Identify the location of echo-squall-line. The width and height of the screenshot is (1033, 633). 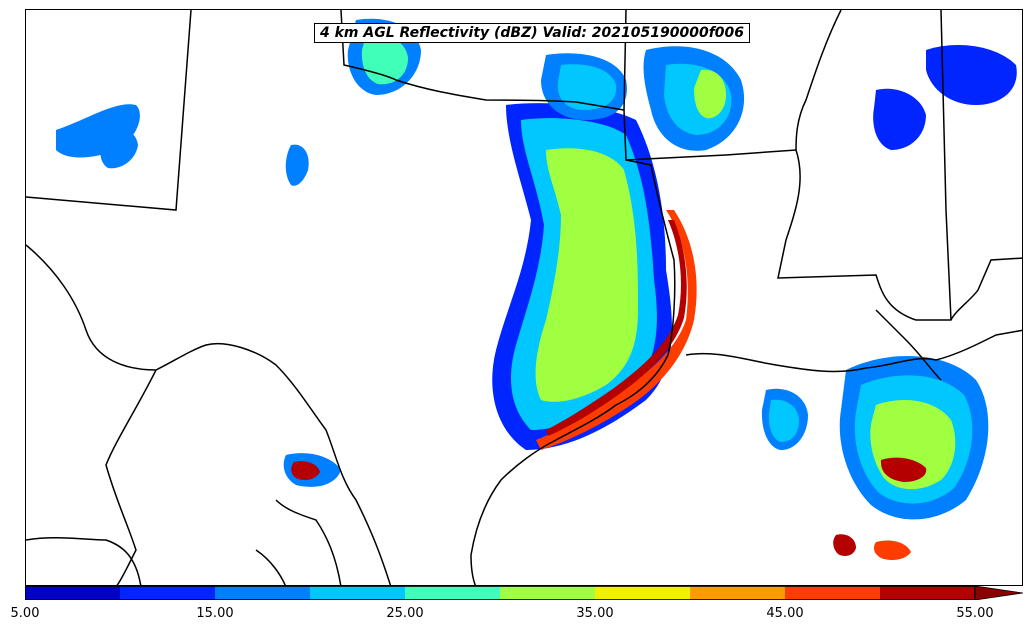
(616, 330).